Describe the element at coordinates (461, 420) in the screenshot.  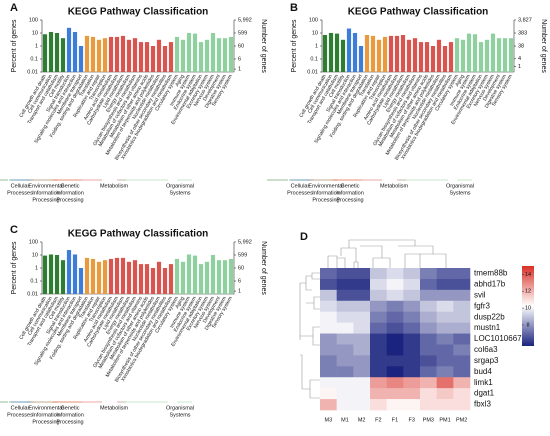
I see `column-label: PM2` at that location.